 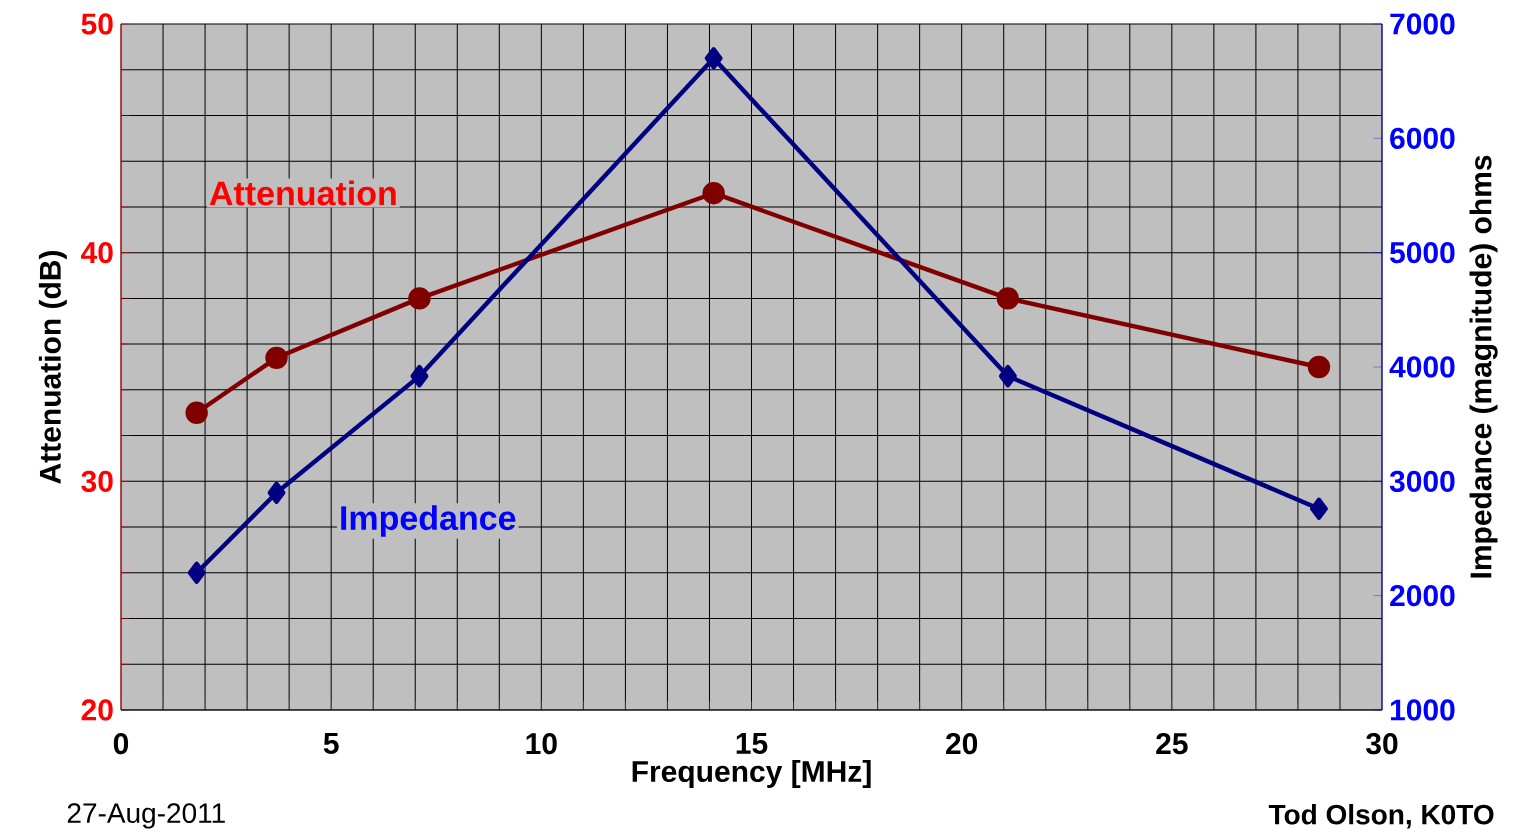 I want to click on x-tick-label: 25, so click(x=1172, y=744).